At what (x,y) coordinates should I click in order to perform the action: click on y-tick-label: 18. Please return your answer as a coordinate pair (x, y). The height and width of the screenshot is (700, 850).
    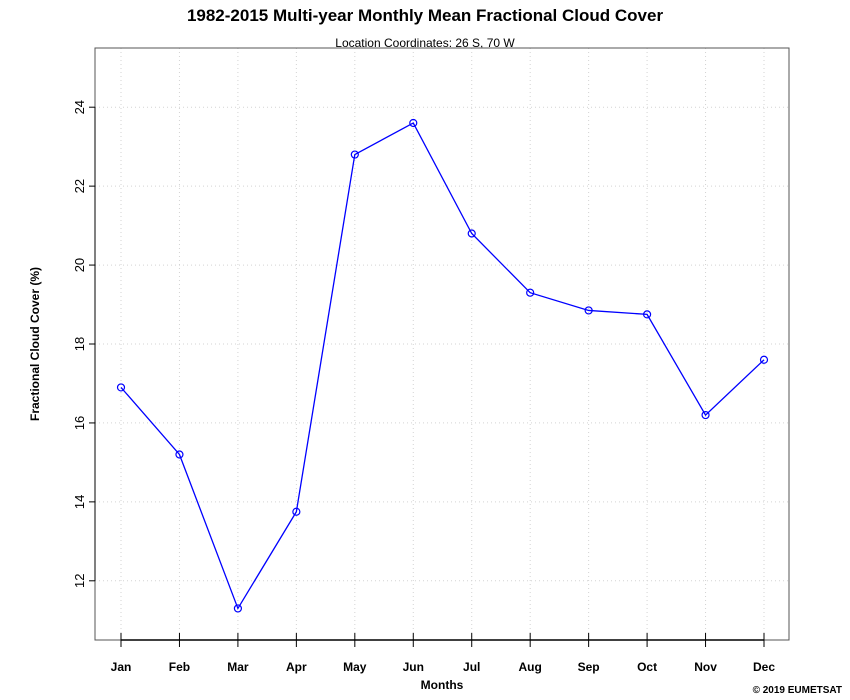
    Looking at the image, I should click on (79, 344).